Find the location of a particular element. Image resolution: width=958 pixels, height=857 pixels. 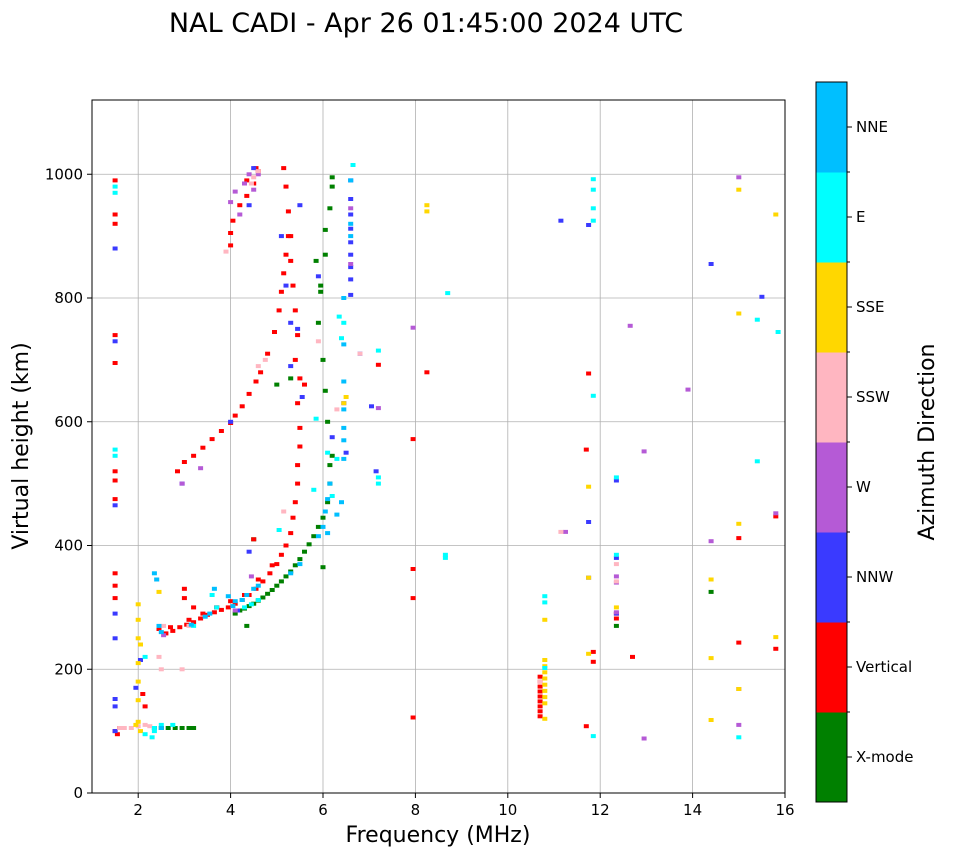

x-tick-label: 14 is located at coordinates (692, 810).